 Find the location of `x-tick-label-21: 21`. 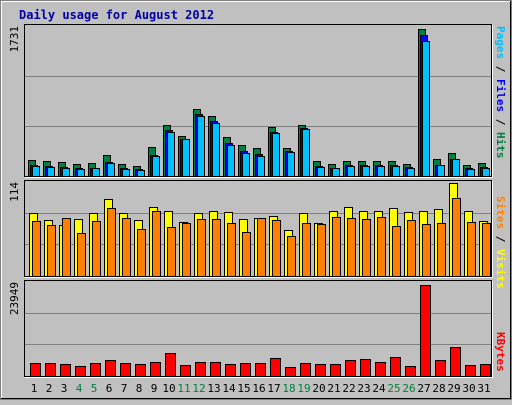

x-tick-label-21: 21 is located at coordinates (333, 388).